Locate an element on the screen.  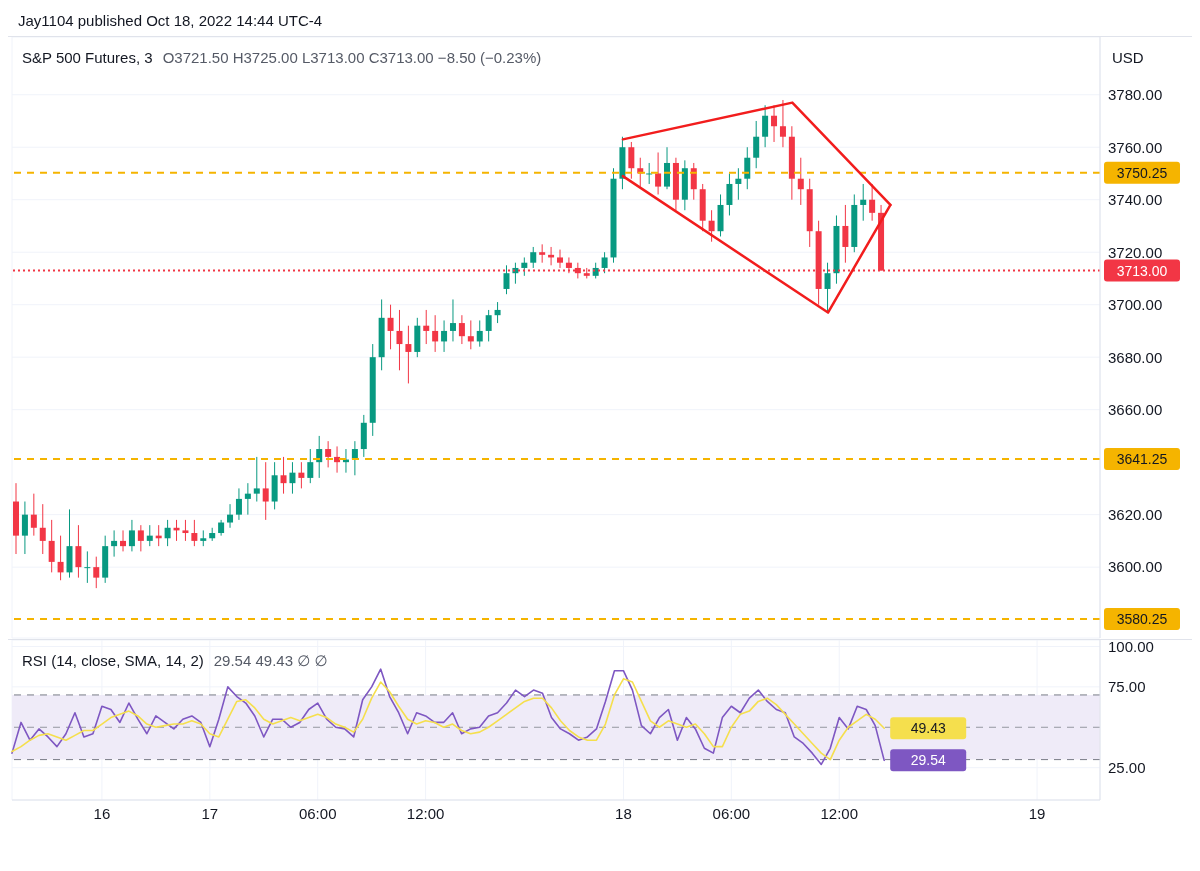
text: Jay1104 published Oct 18, 2022 14:44 UTC-4 is located at coordinates (170, 20).